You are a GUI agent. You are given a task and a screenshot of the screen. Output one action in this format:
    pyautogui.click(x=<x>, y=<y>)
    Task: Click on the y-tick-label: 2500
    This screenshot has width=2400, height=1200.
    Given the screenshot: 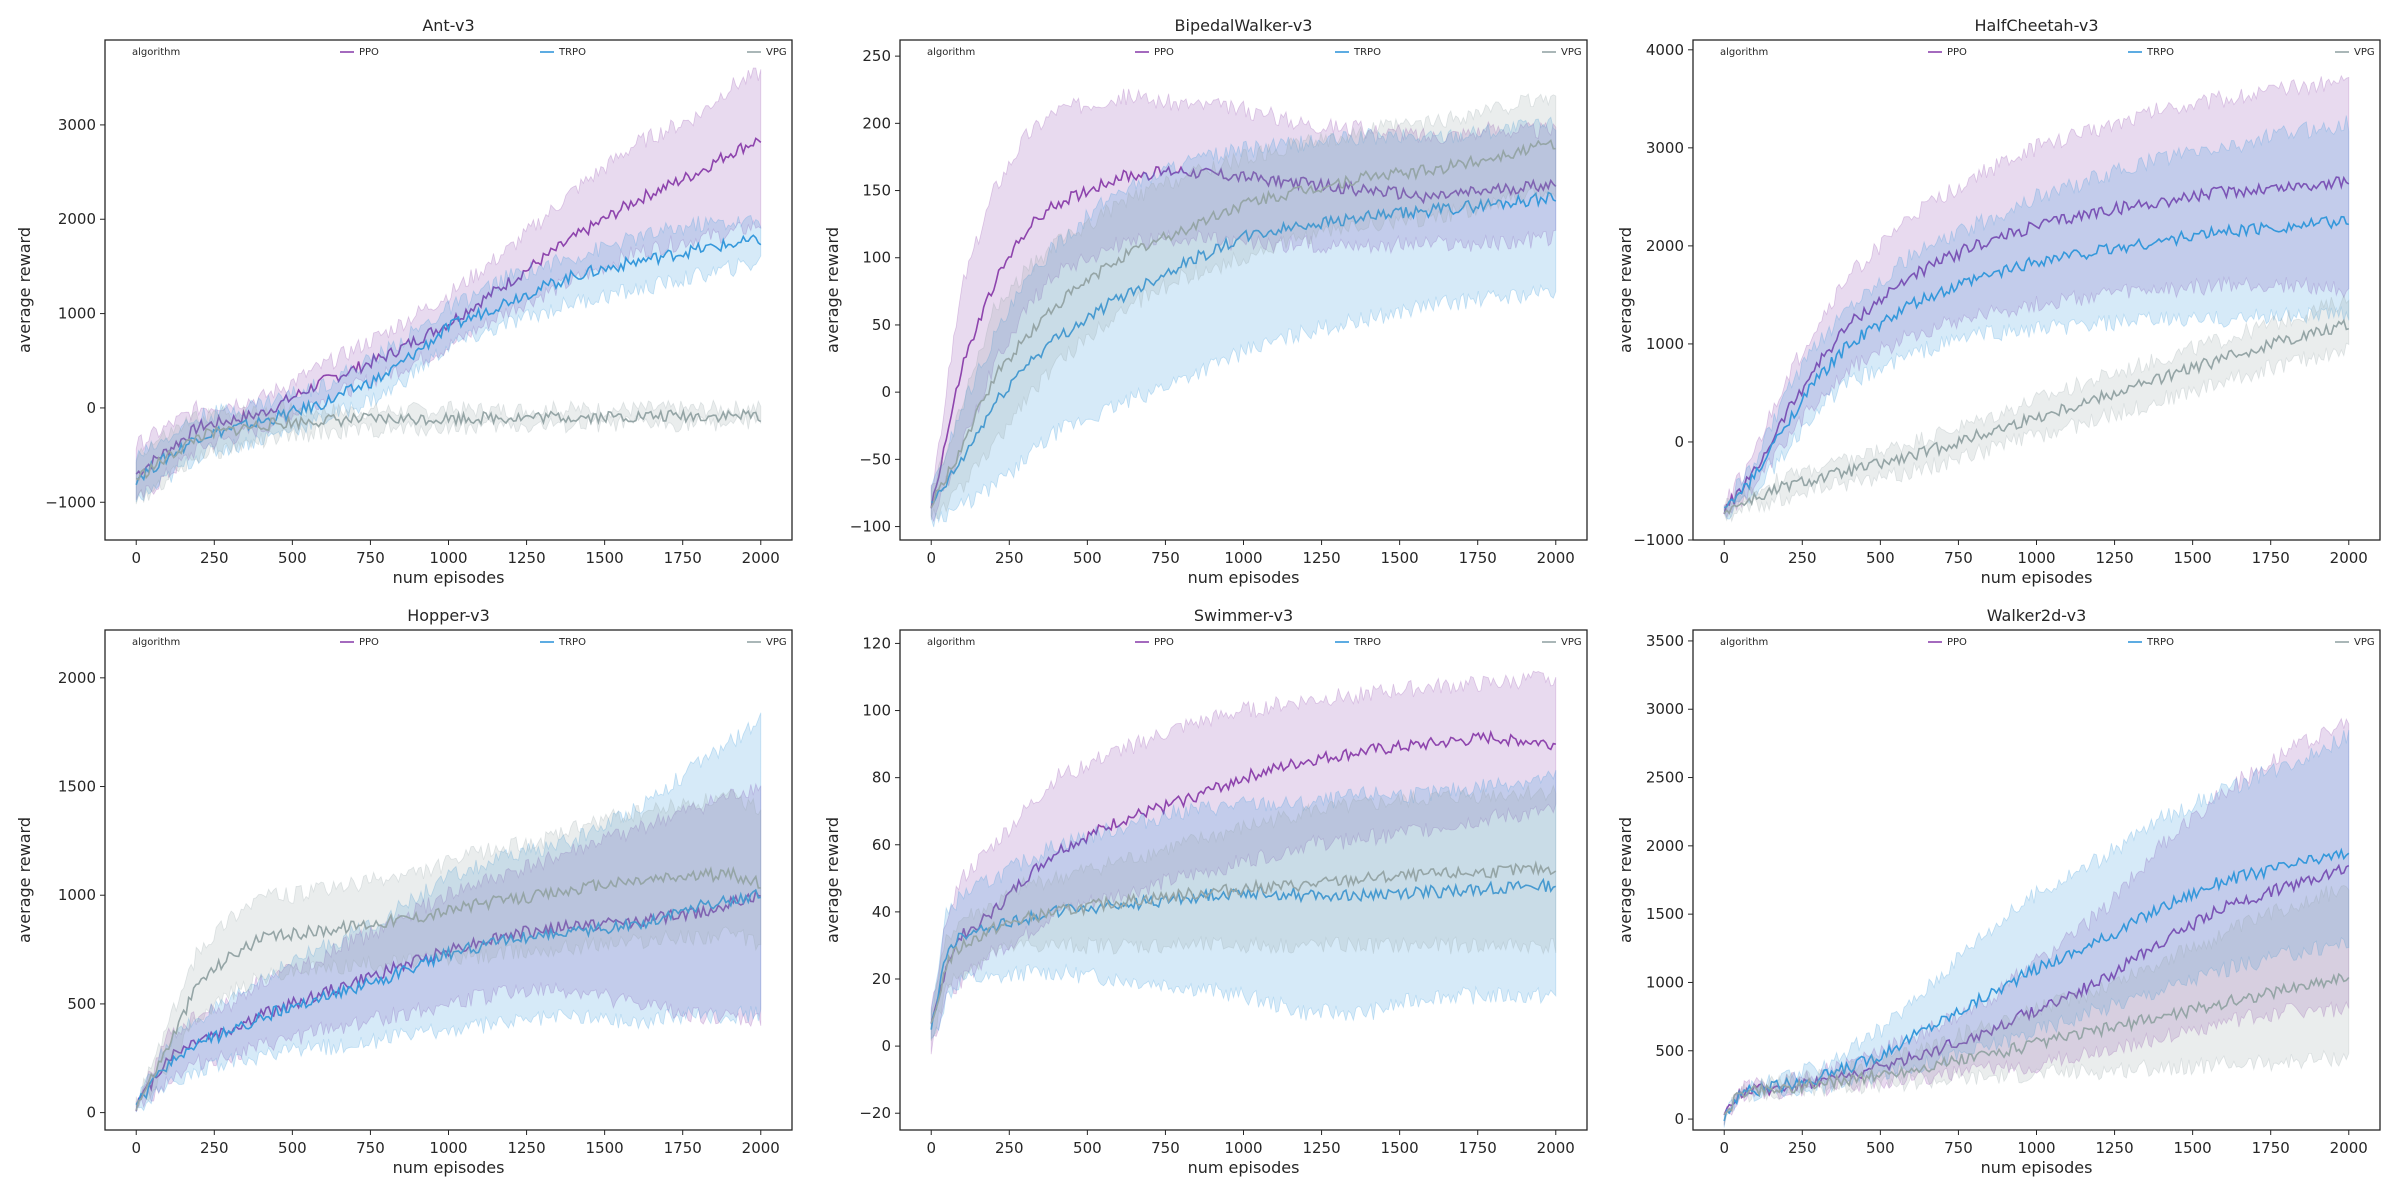 What is the action you would take?
    pyautogui.click(x=1665, y=778)
    